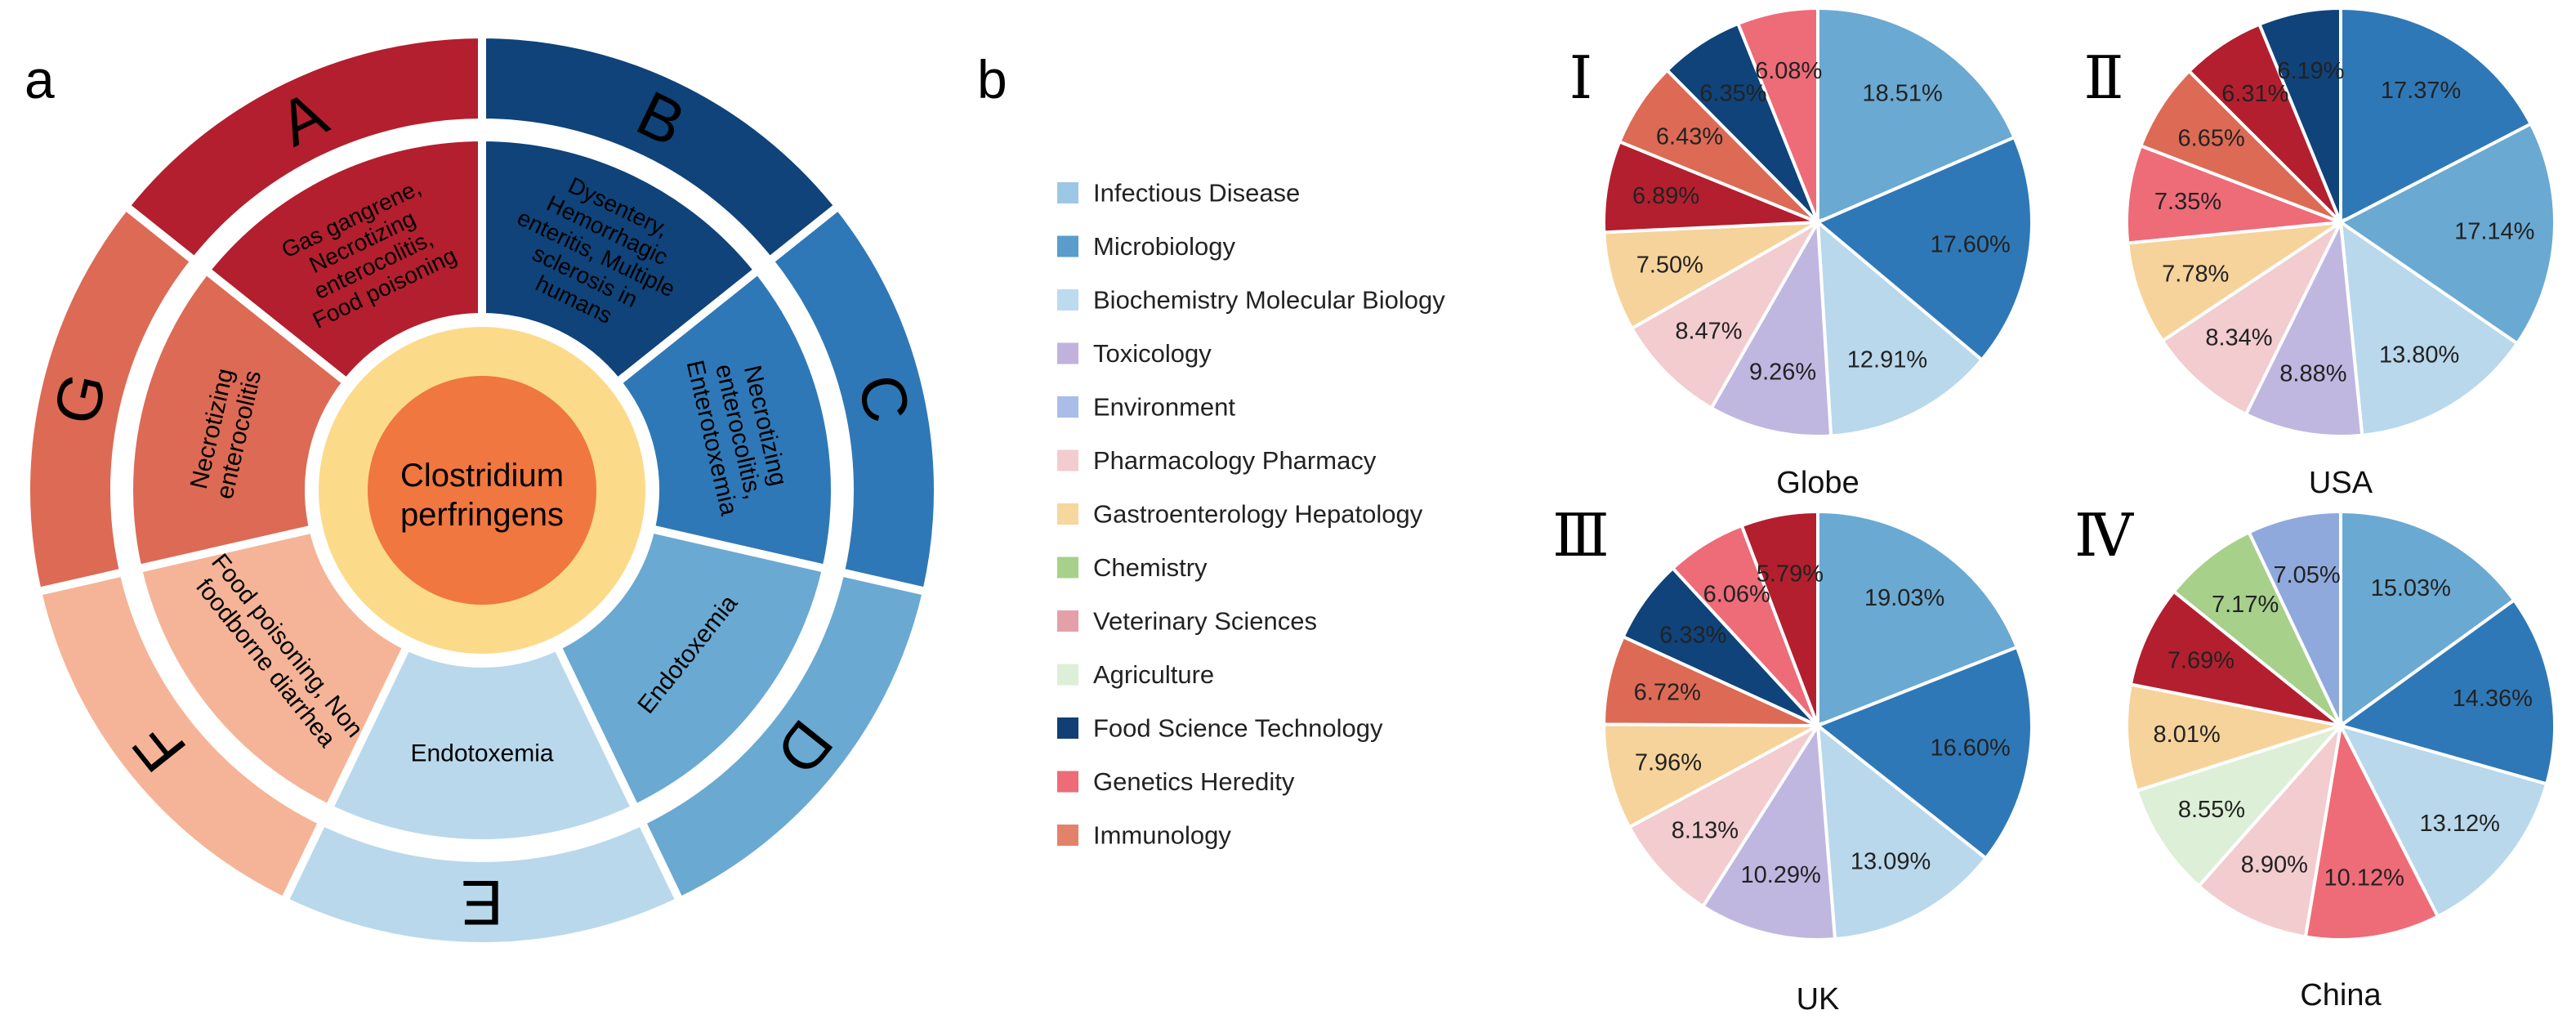 This screenshot has height=1028, width=2576. What do you see at coordinates (1235, 460) in the screenshot?
I see `legend-label: Pharmacology Pharmacy` at bounding box center [1235, 460].